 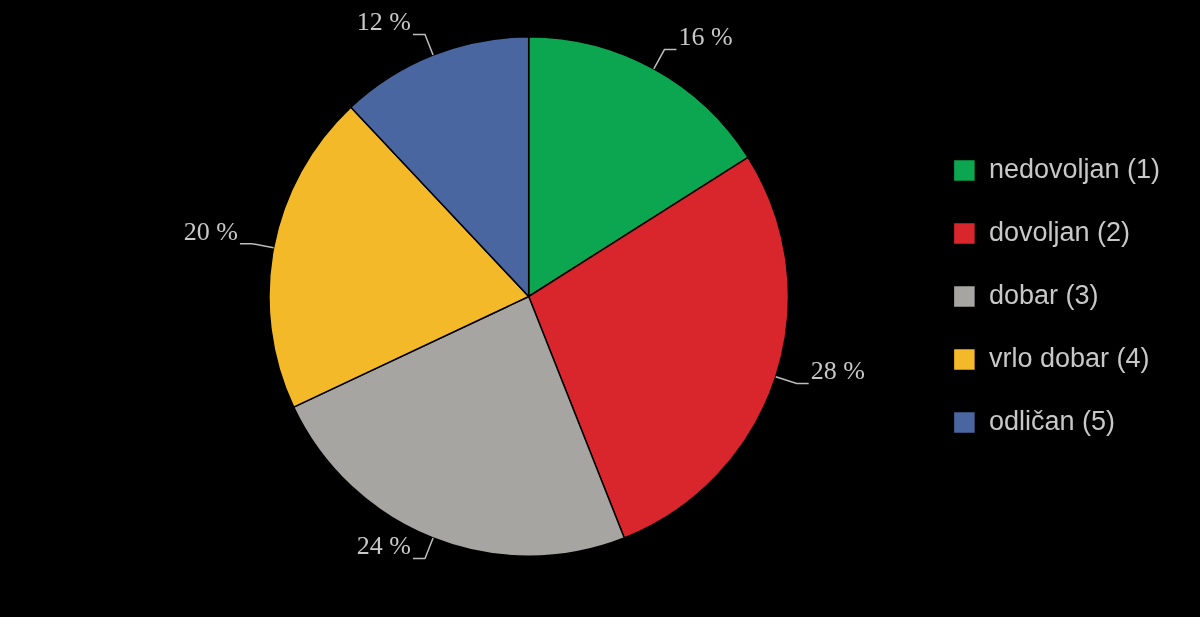 What do you see at coordinates (1059, 231) in the screenshot?
I see `legend-label: dovoljan (2)` at bounding box center [1059, 231].